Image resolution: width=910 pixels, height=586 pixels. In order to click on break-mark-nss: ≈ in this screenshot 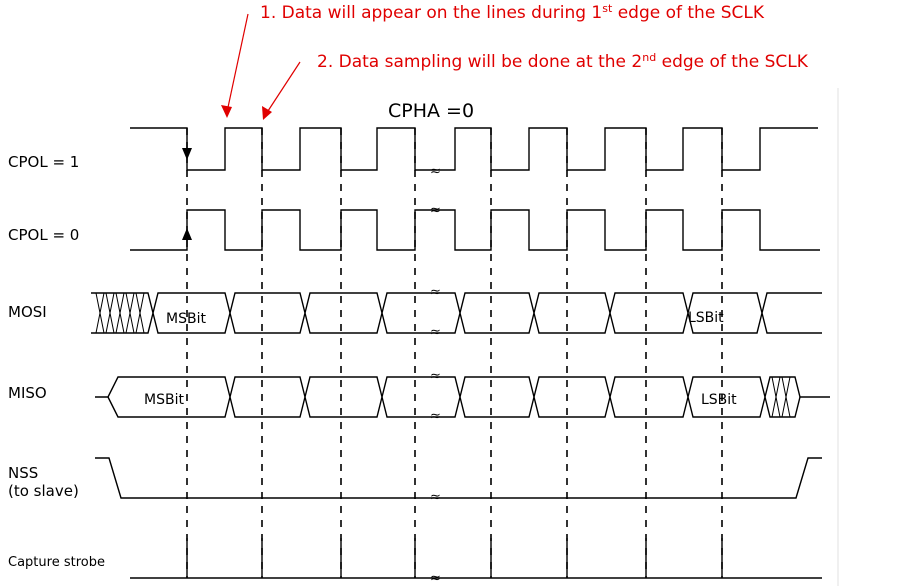, I will do `click(435, 497)`.